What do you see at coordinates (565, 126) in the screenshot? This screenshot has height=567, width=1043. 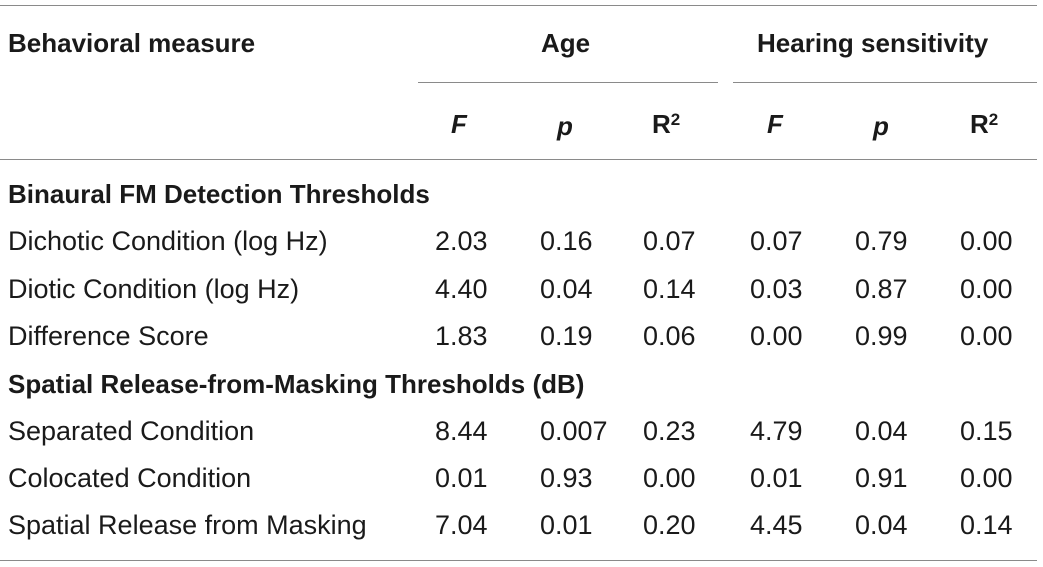 I see `stat-header-p-age: p` at bounding box center [565, 126].